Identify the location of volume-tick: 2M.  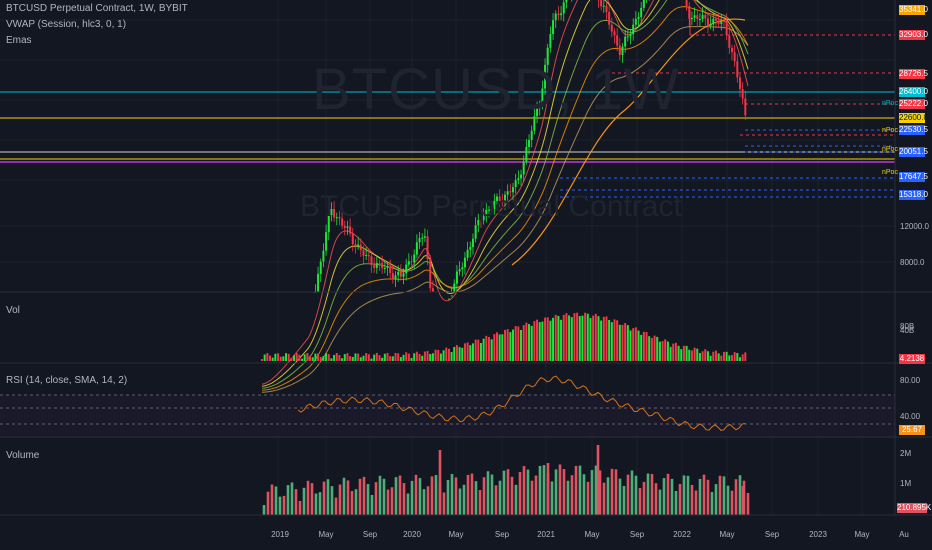
(905, 453).